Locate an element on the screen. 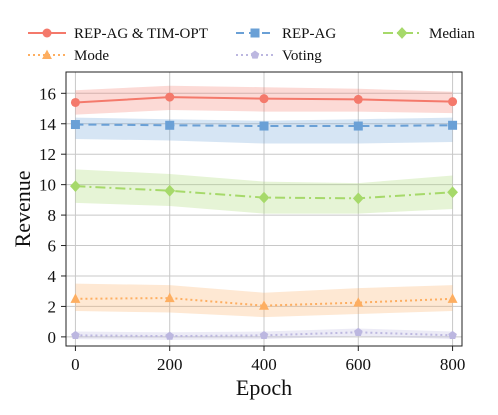 The image size is (498, 415). x-tick-label: 200 is located at coordinates (170, 364).